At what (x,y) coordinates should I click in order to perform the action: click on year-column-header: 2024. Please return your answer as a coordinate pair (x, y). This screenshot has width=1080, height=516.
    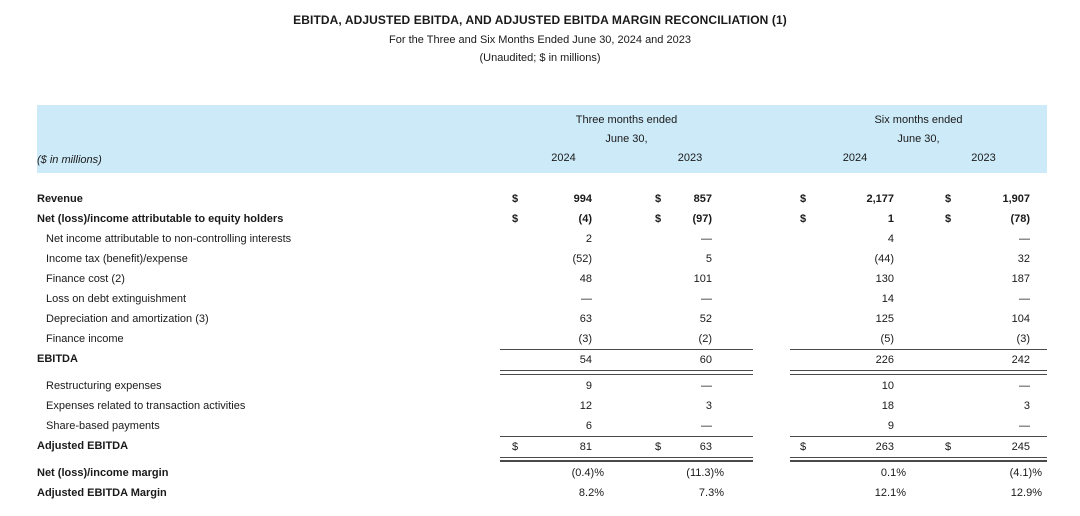
    Looking at the image, I should click on (855, 158).